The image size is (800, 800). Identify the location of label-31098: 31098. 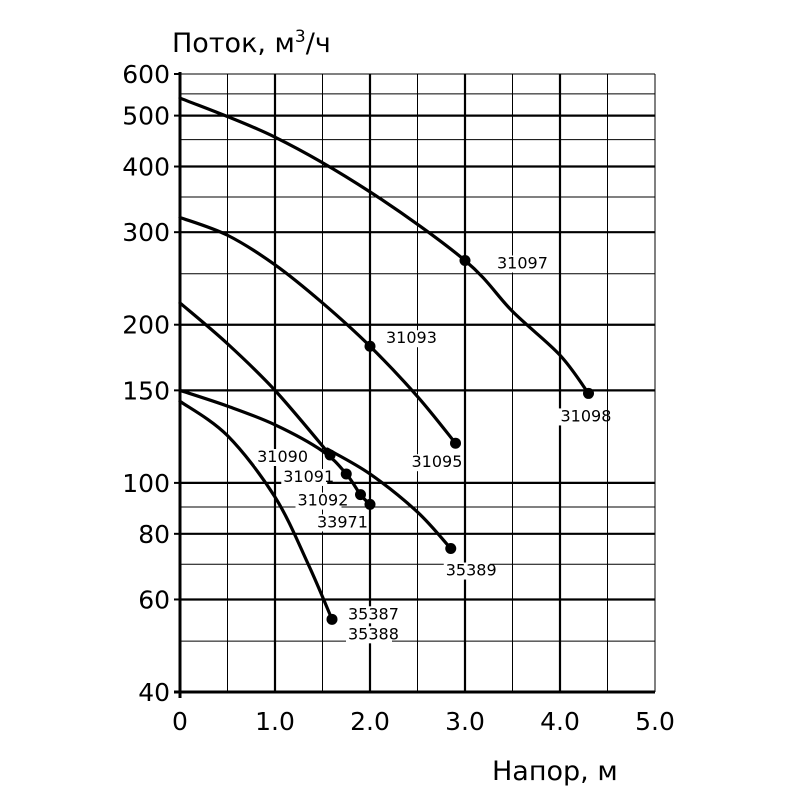
(586, 415).